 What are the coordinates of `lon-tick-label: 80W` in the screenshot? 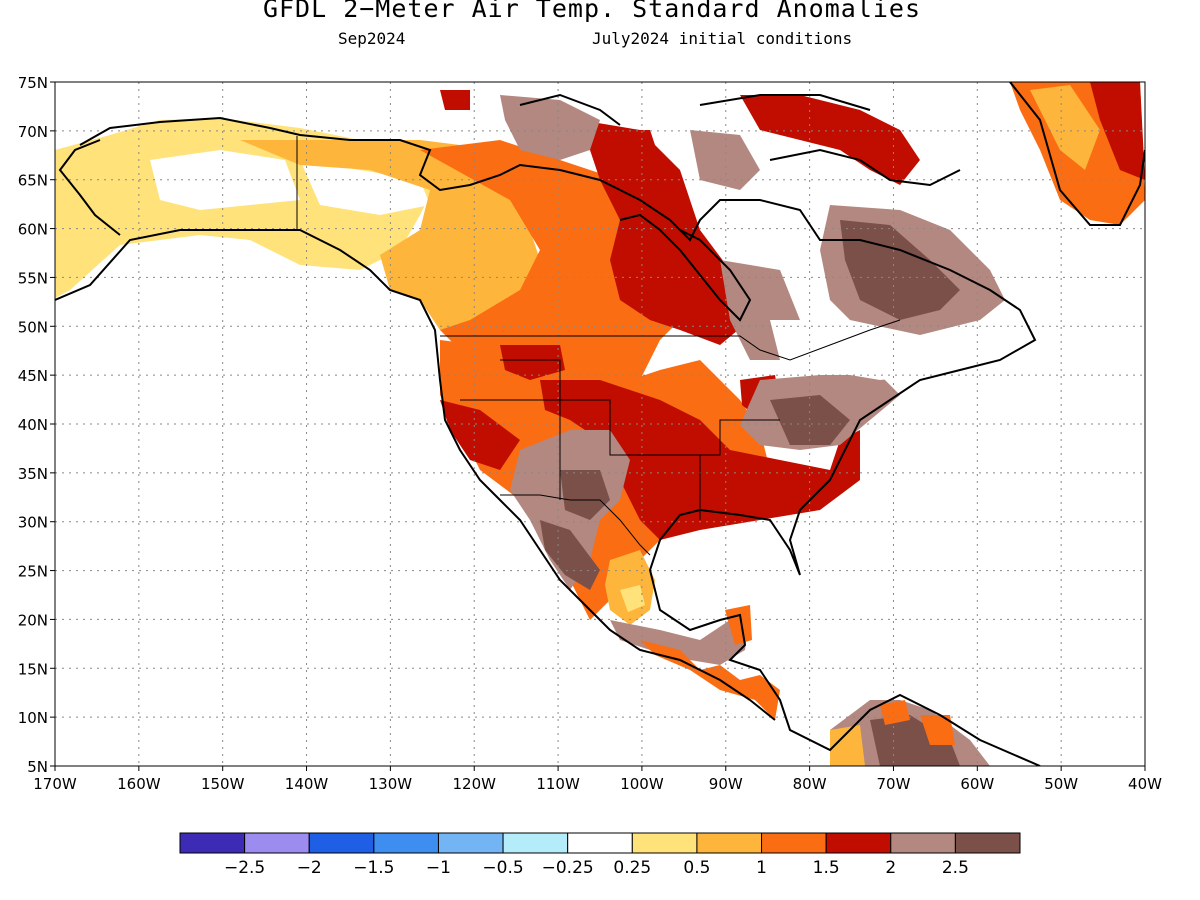 It's located at (810, 784).